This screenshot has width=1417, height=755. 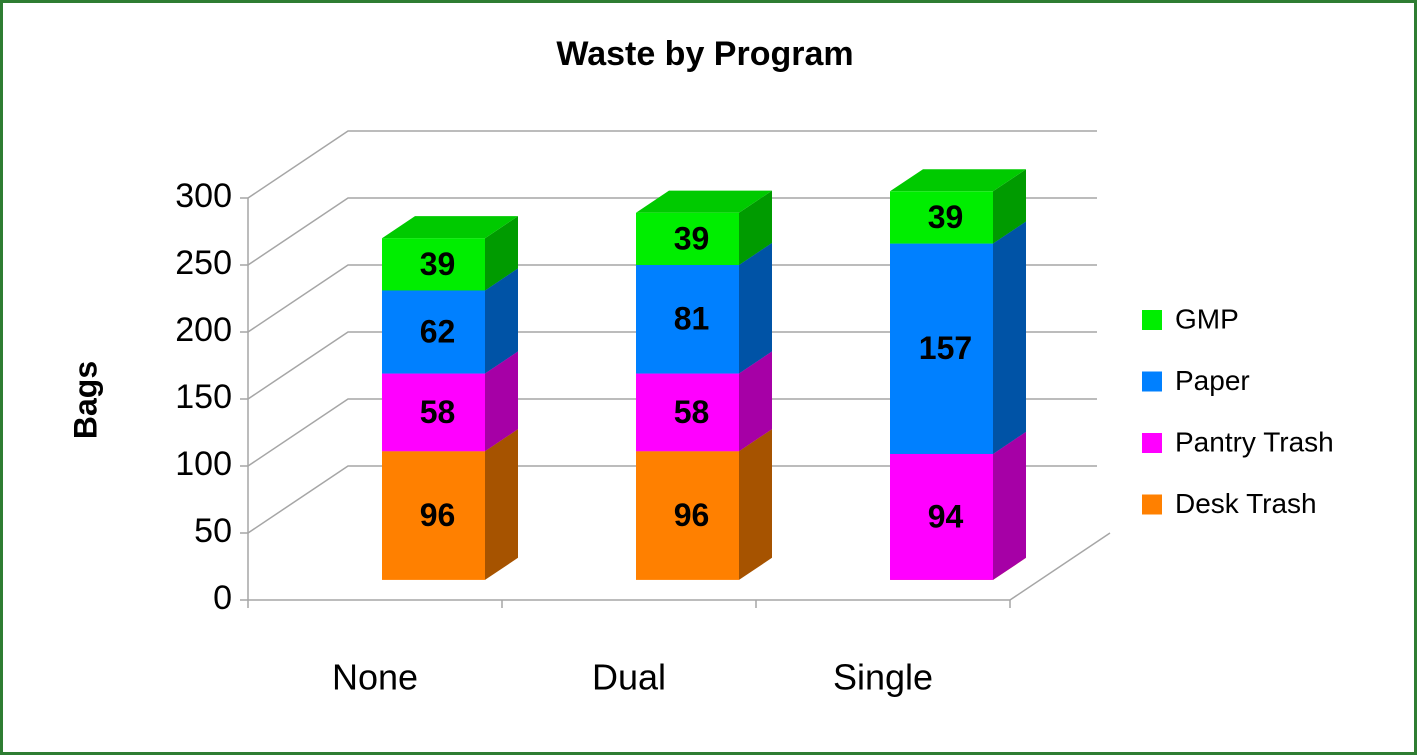 What do you see at coordinates (1212, 380) in the screenshot?
I see `legend-label: Paper` at bounding box center [1212, 380].